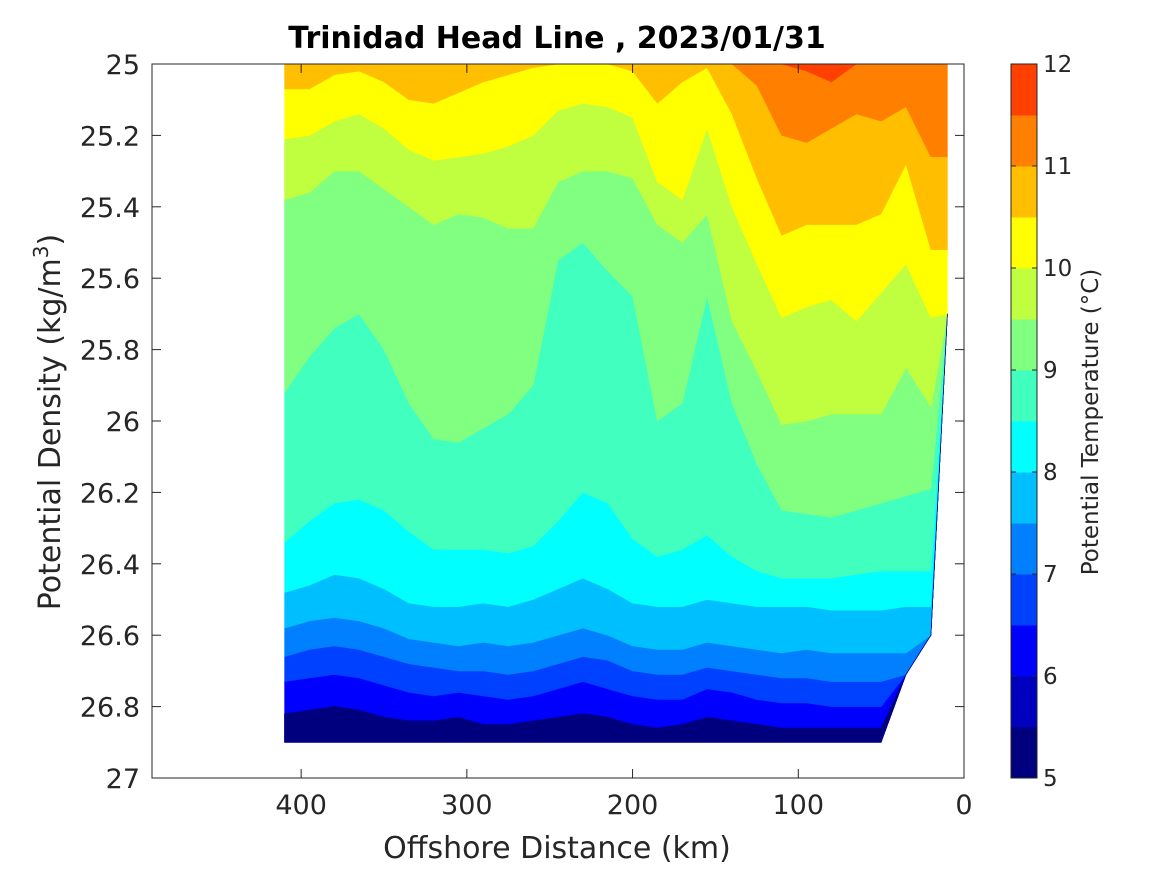  I want to click on colorbar-tick-label: 5, so click(1050, 779).